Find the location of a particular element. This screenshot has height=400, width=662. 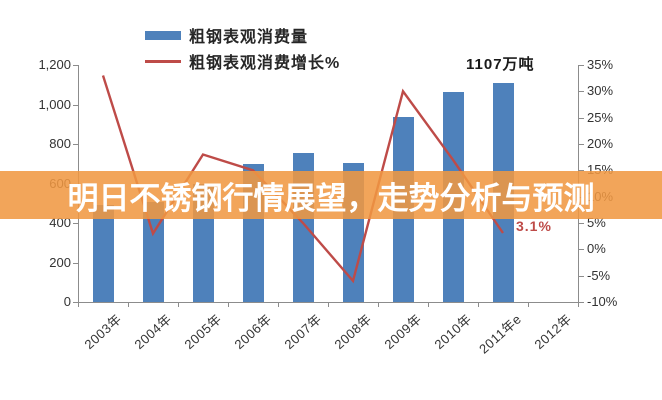

right-axis-tick-label: 30% is located at coordinates (600, 91).